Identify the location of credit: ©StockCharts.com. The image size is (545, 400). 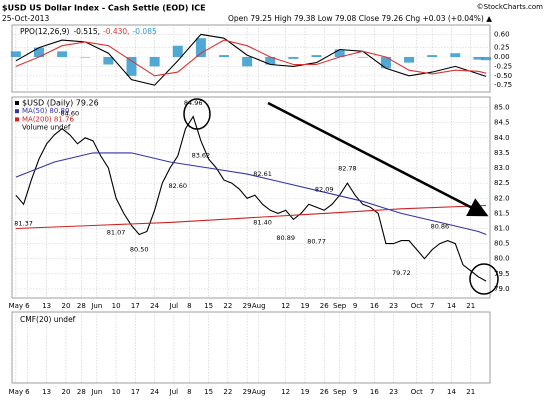
(510, 7).